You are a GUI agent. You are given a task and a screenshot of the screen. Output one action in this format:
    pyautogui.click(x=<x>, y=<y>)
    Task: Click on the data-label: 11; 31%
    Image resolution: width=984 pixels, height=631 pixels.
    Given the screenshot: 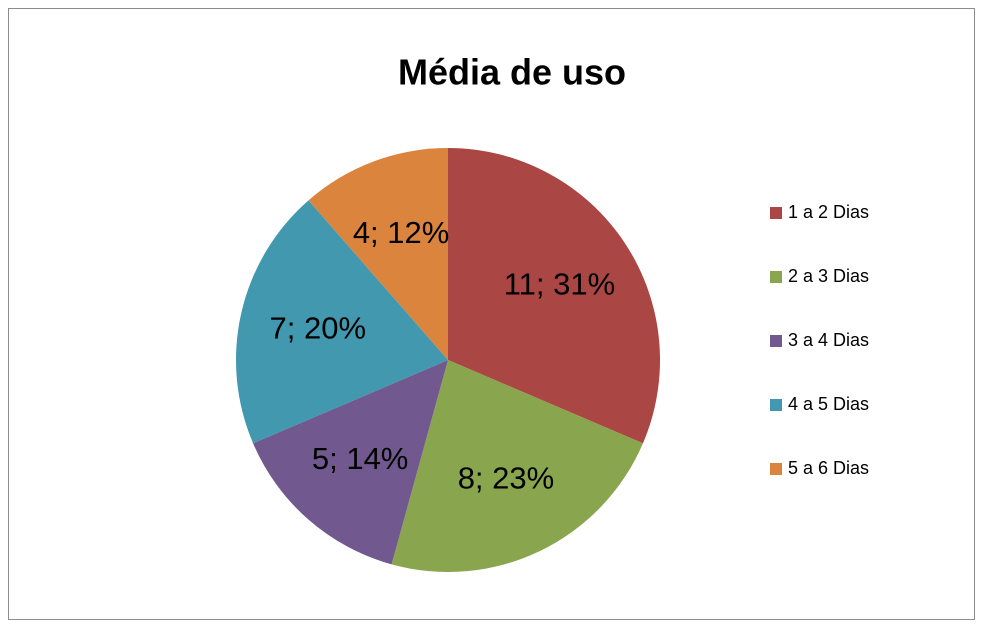 What is the action you would take?
    pyautogui.click(x=559, y=284)
    